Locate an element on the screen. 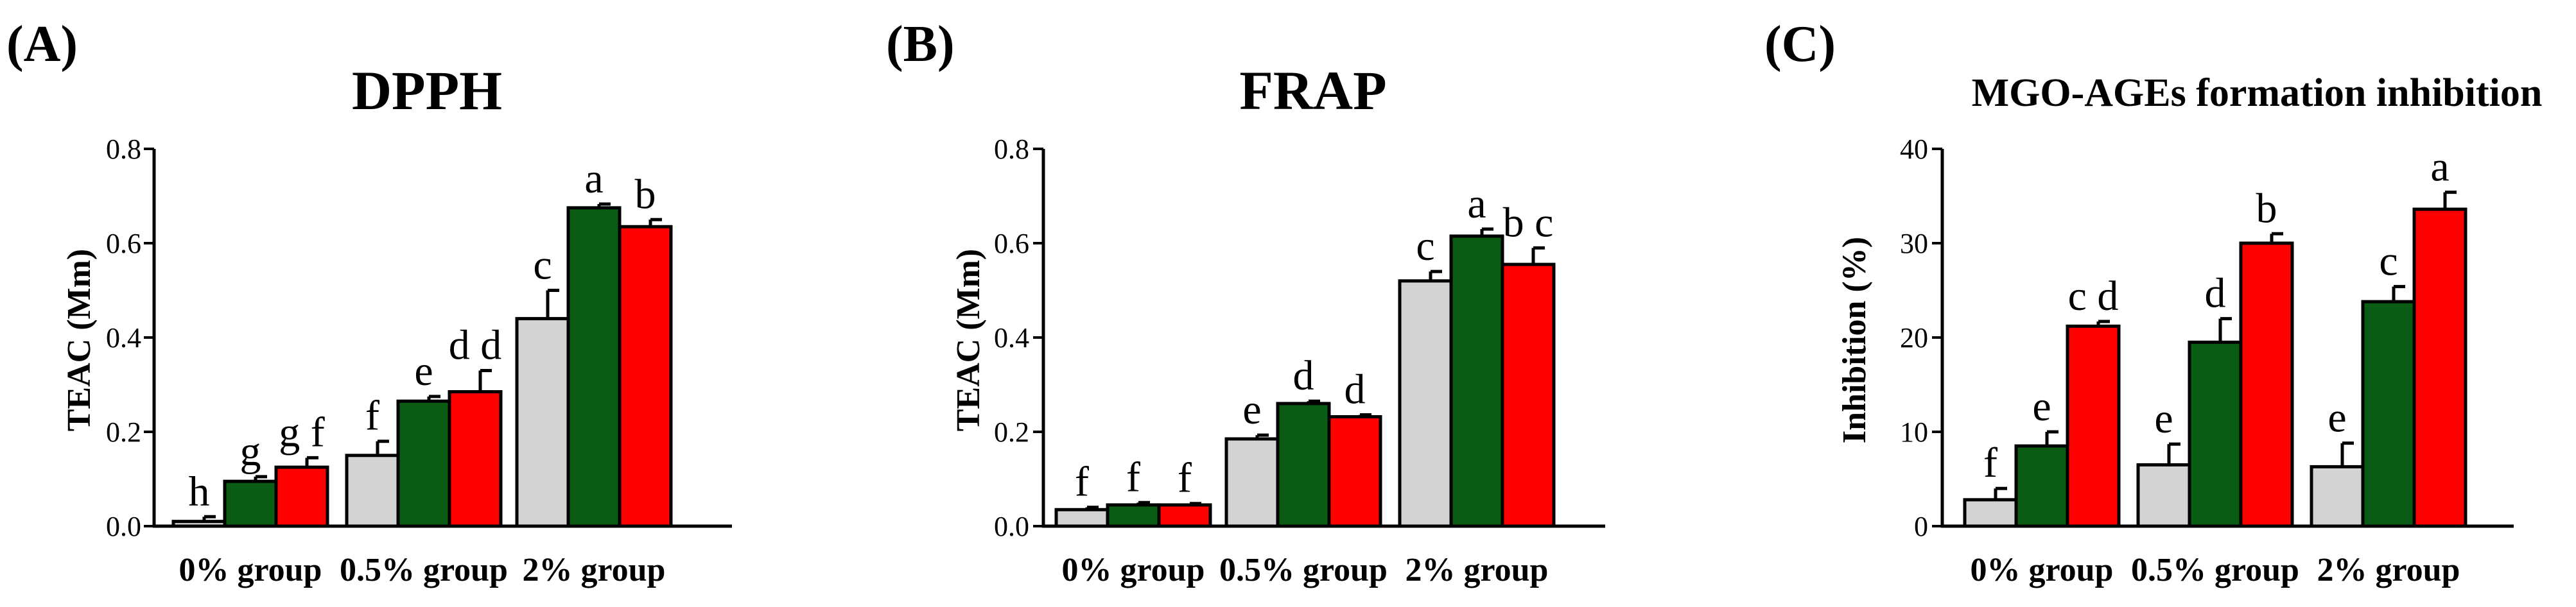 Image resolution: width=2576 pixels, height=607 pixels. significance-letter: g is located at coordinates (250, 452).